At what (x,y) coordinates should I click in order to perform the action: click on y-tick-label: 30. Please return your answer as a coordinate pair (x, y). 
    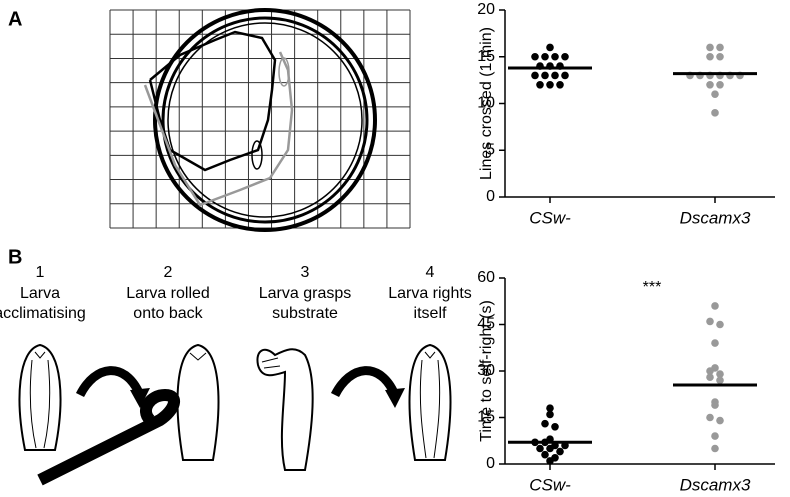
    Looking at the image, I should click on (486, 370).